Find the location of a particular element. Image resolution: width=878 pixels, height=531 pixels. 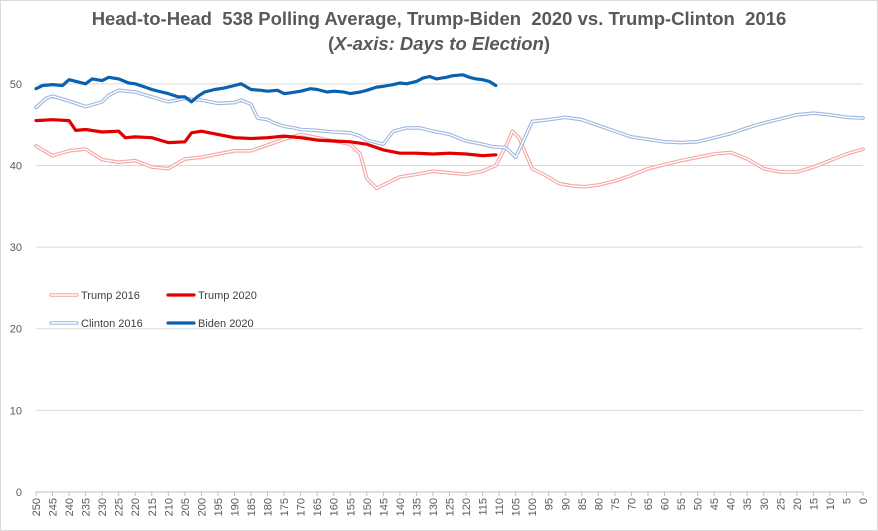

series-line-trump-2016 is located at coordinates (449, 160).